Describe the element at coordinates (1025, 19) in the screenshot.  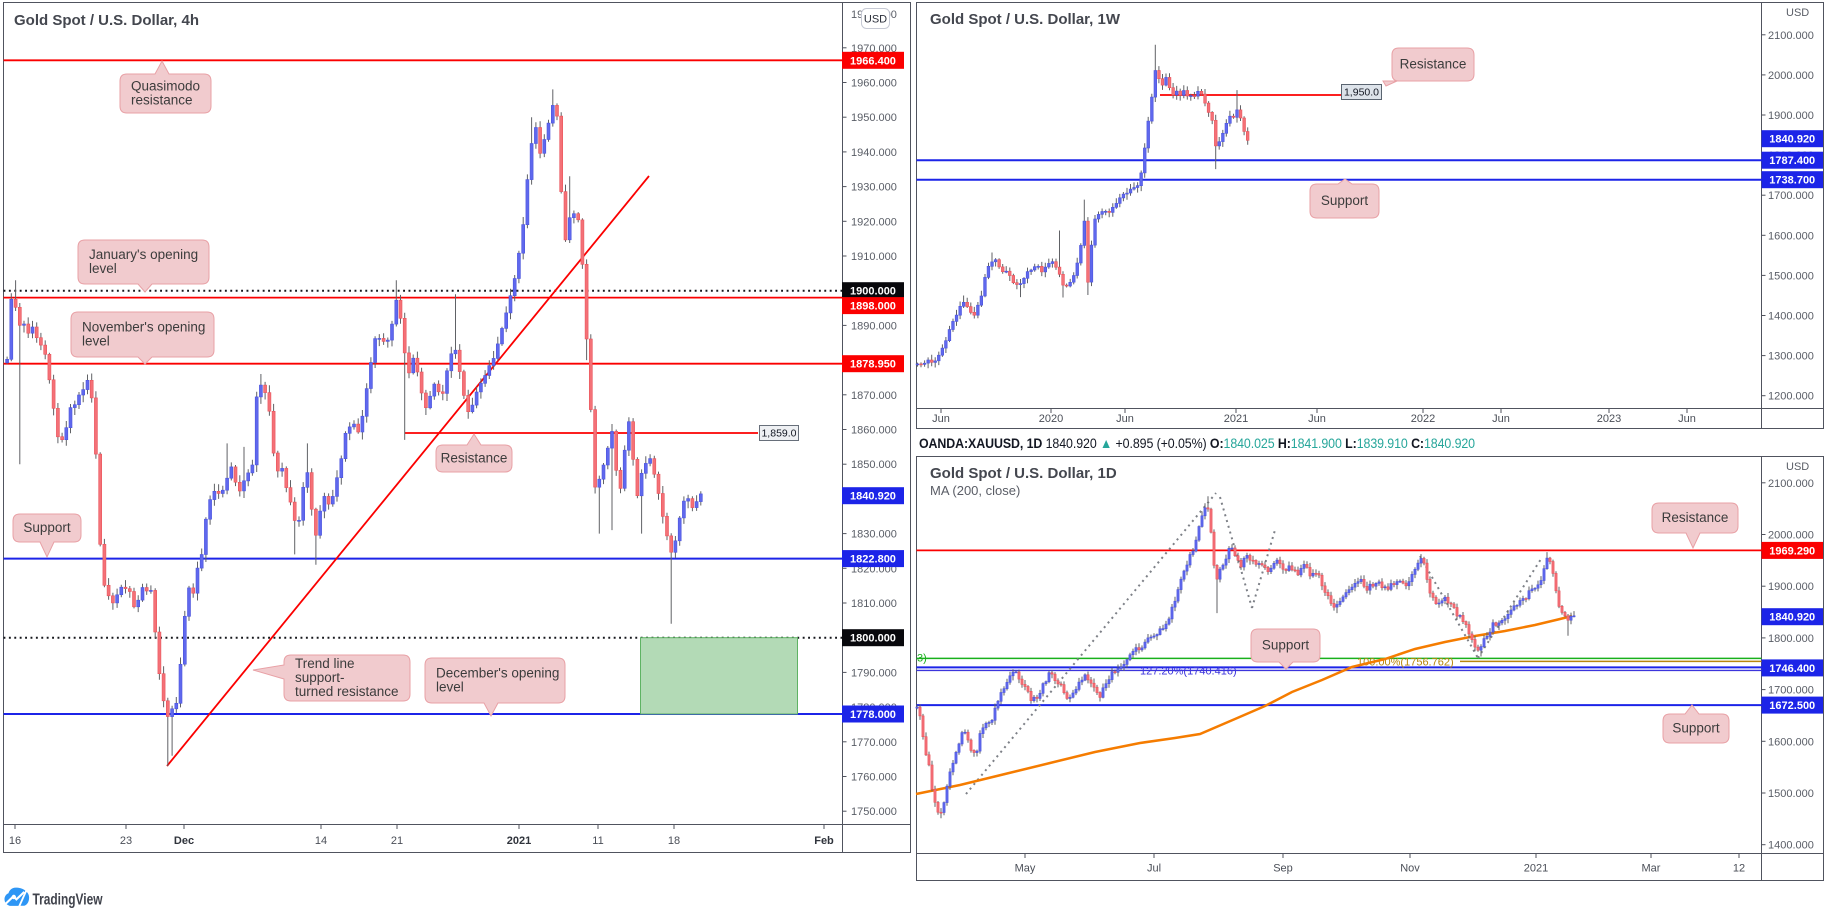
I see `svg-text: Gold Spot / U.S. Dollar, 1W` at that location.